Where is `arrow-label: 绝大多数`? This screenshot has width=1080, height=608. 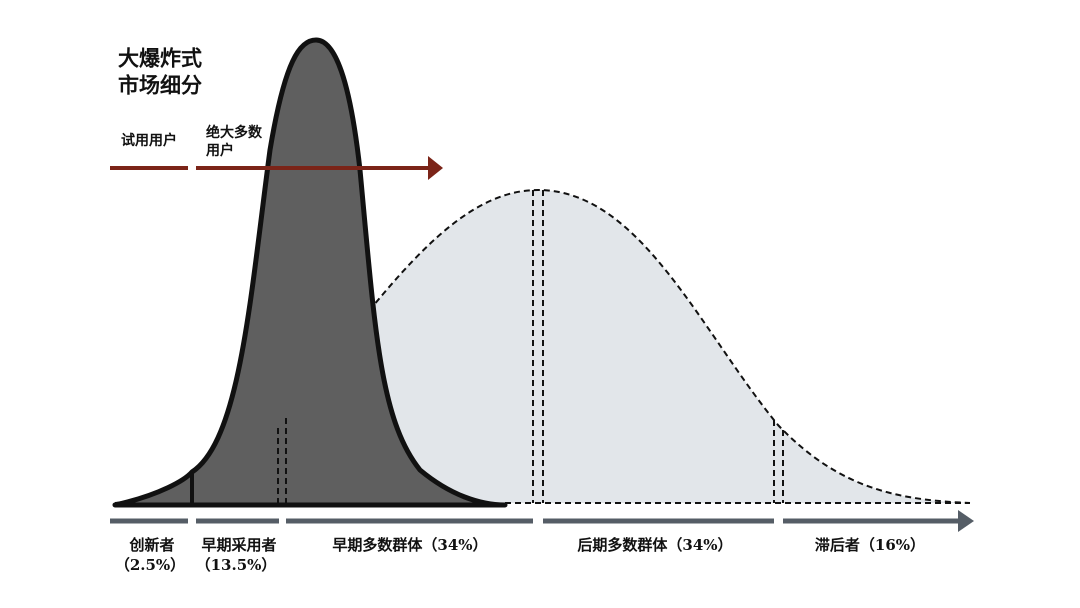 arrow-label: 绝大多数 is located at coordinates (234, 132).